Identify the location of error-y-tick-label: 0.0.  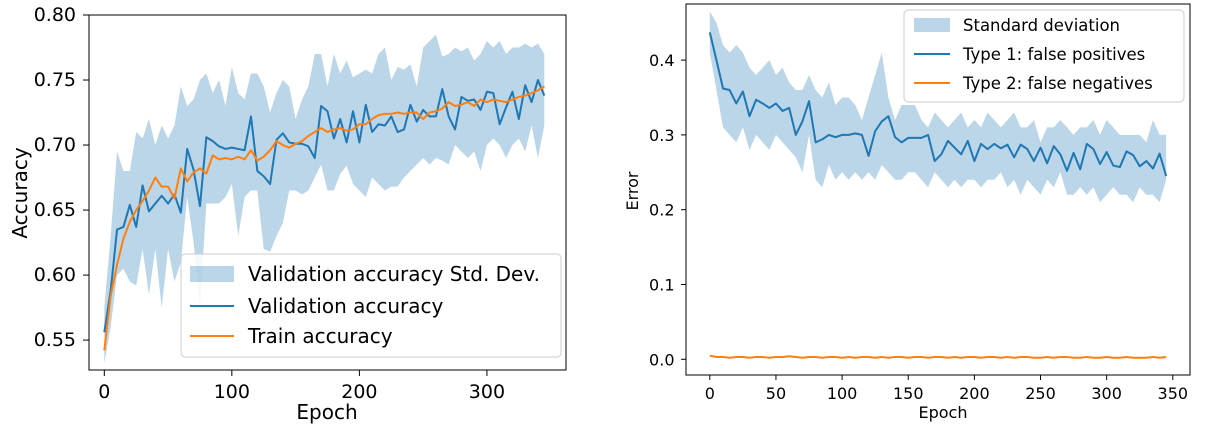
(661, 359).